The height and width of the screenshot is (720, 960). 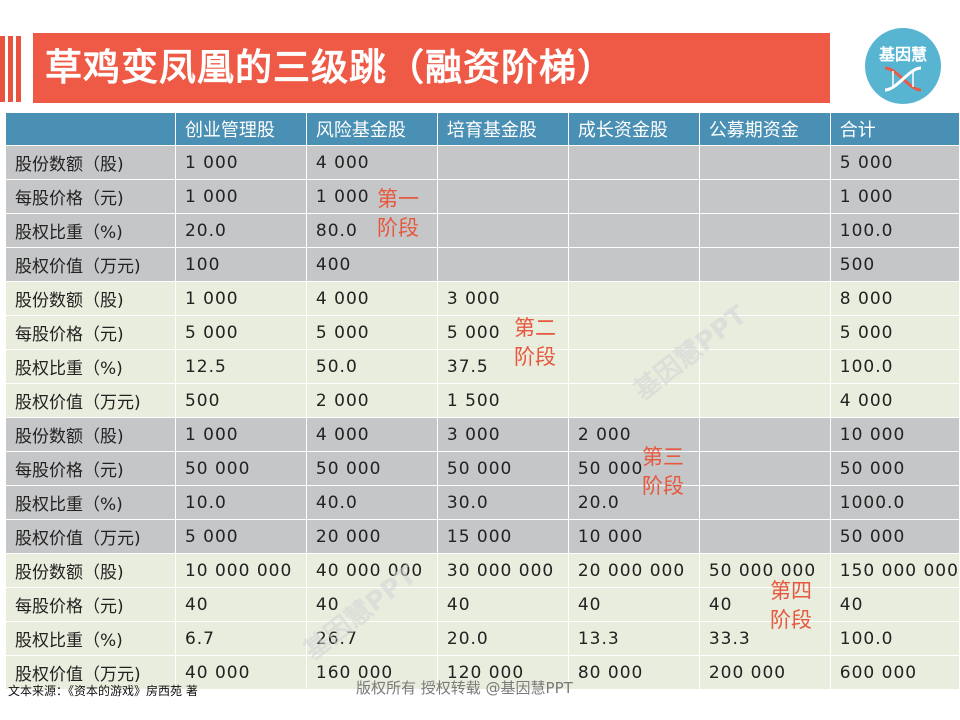 What do you see at coordinates (633, 536) in the screenshot?
I see `table-cell: 10 000` at bounding box center [633, 536].